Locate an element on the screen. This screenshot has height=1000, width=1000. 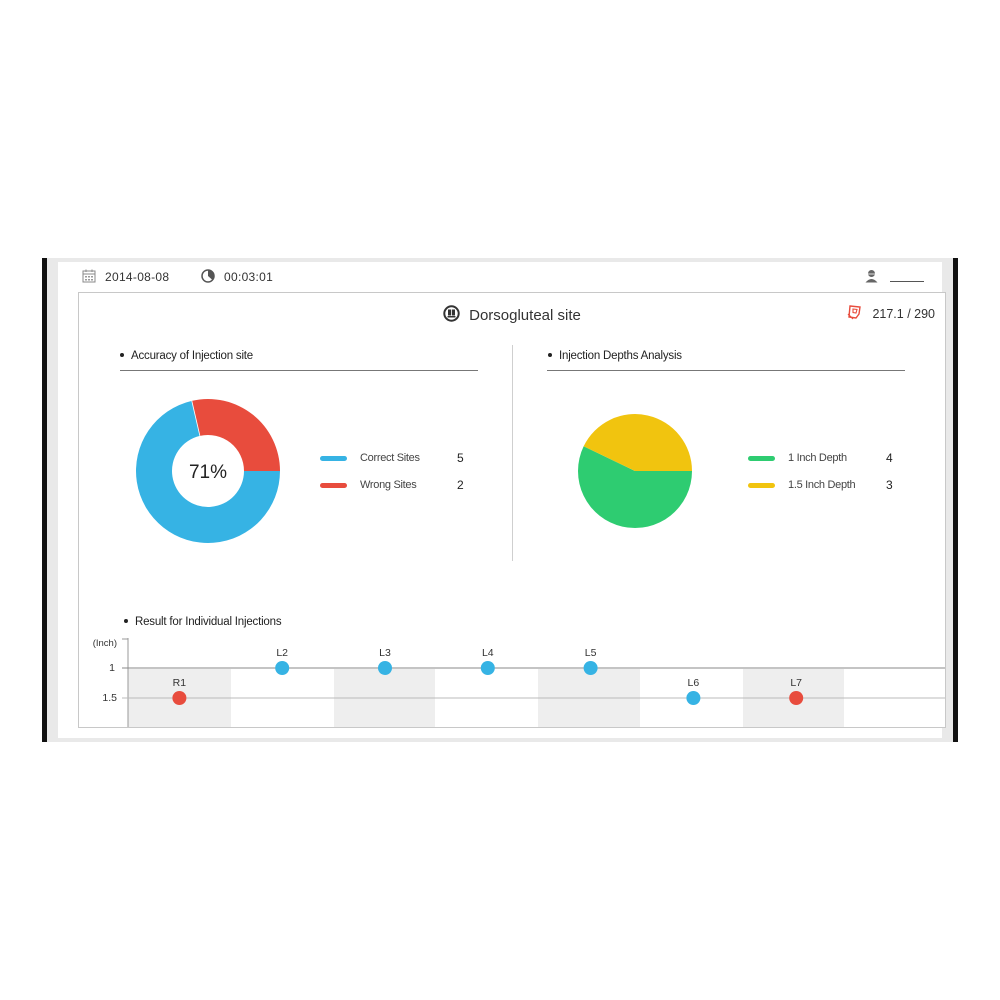
individual-heading-text: Result for Individual Injections is located at coordinates (208, 622).